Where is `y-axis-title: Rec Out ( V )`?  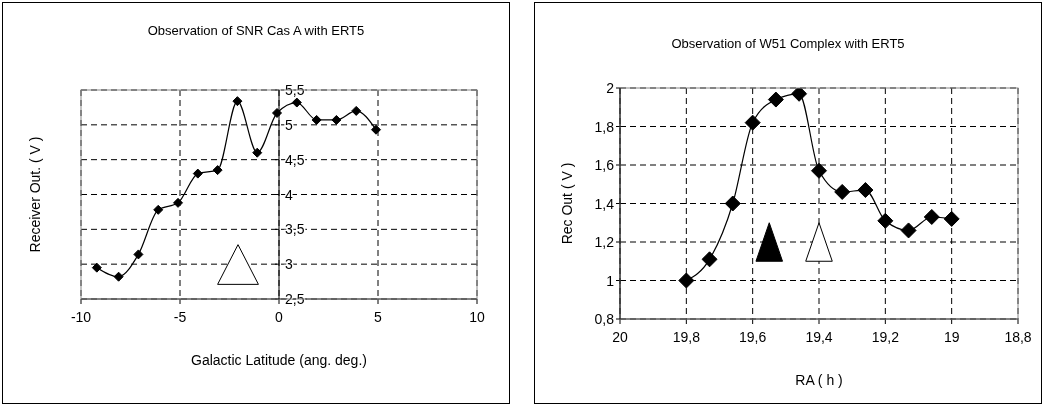
y-axis-title: Rec Out ( V ) is located at coordinates (566, 203).